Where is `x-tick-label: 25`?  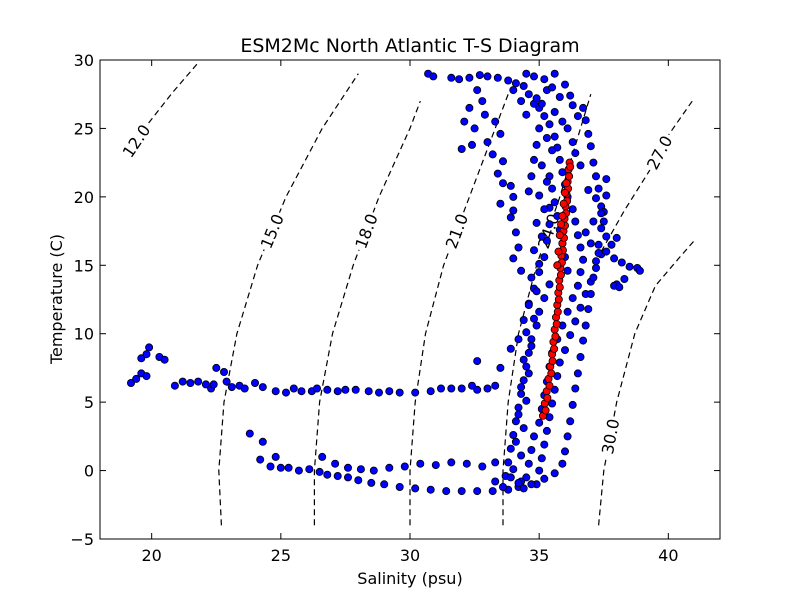
x-tick-label: 25 is located at coordinates (281, 555).